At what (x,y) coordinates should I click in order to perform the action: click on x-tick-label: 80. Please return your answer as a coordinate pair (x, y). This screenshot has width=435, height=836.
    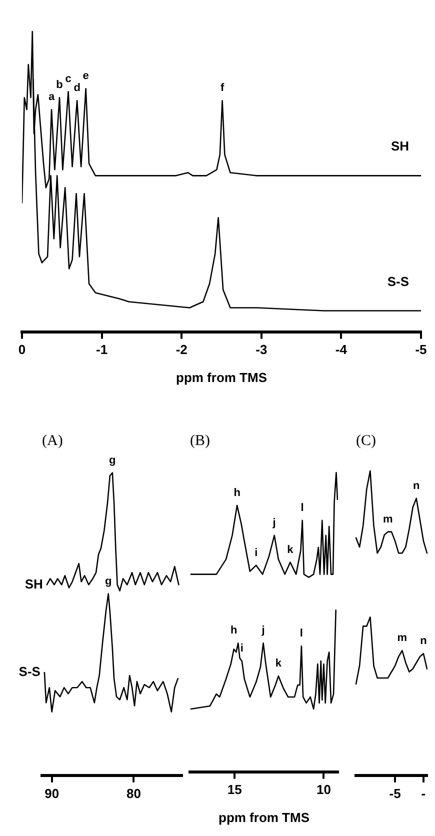
    Looking at the image, I should click on (133, 793).